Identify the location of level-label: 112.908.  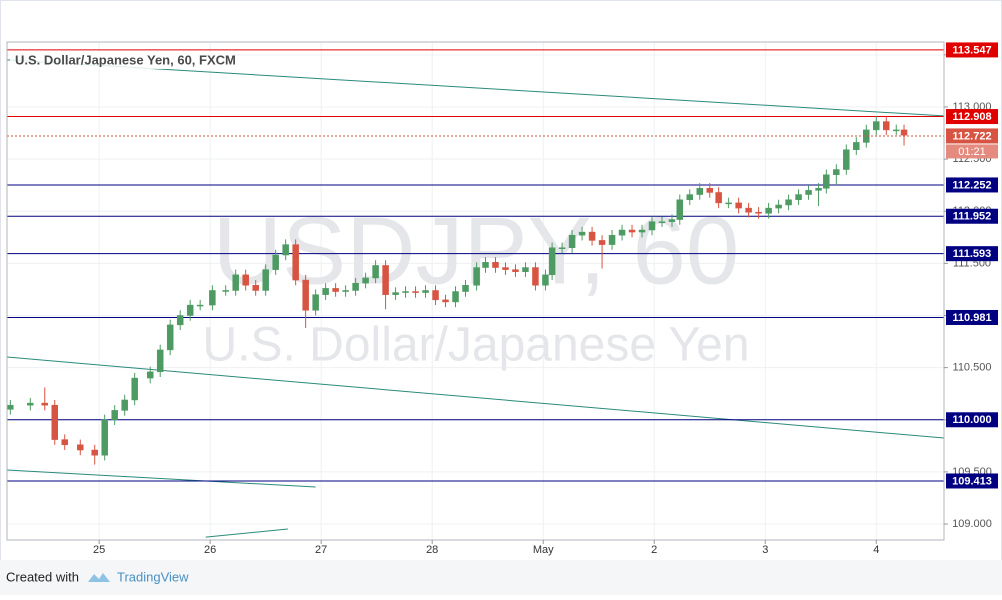
(971, 117).